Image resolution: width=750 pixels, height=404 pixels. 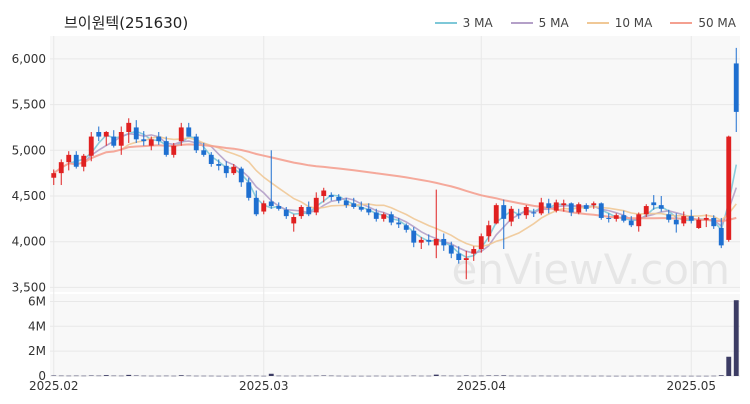 I want to click on date-tick-label: 2025.03, so click(x=264, y=386).